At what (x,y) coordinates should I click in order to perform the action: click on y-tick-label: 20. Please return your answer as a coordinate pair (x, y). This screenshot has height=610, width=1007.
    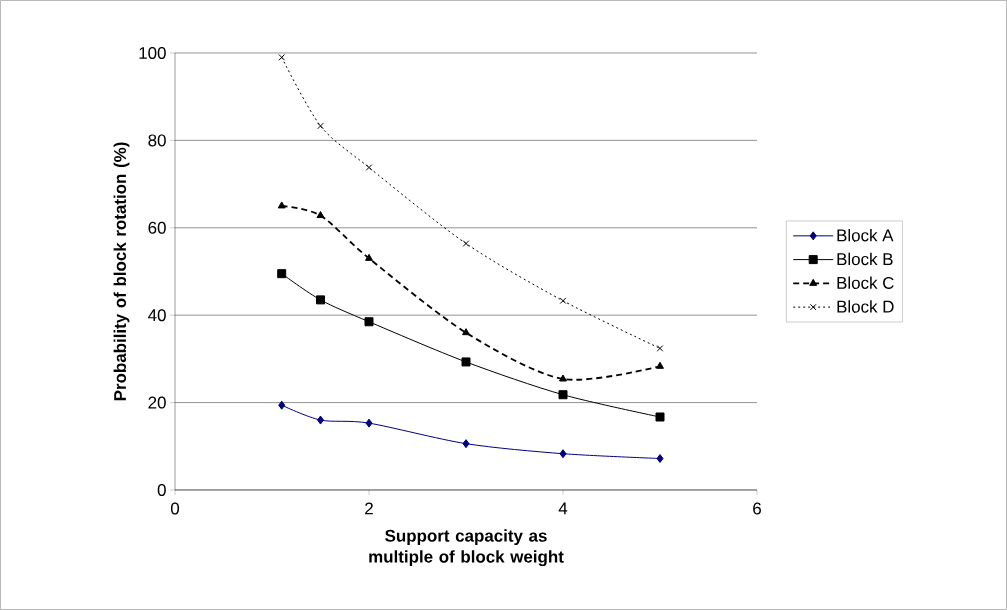
    Looking at the image, I should click on (157, 402).